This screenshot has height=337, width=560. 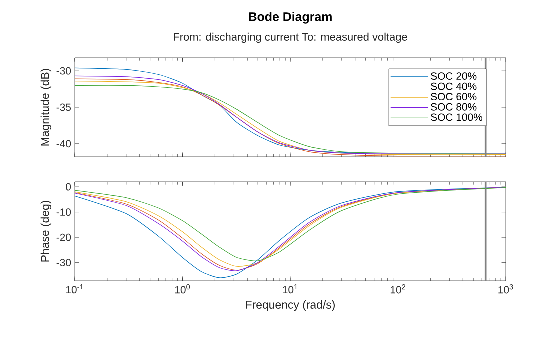 I want to click on legend-label: SOC 100%, so click(x=457, y=118).